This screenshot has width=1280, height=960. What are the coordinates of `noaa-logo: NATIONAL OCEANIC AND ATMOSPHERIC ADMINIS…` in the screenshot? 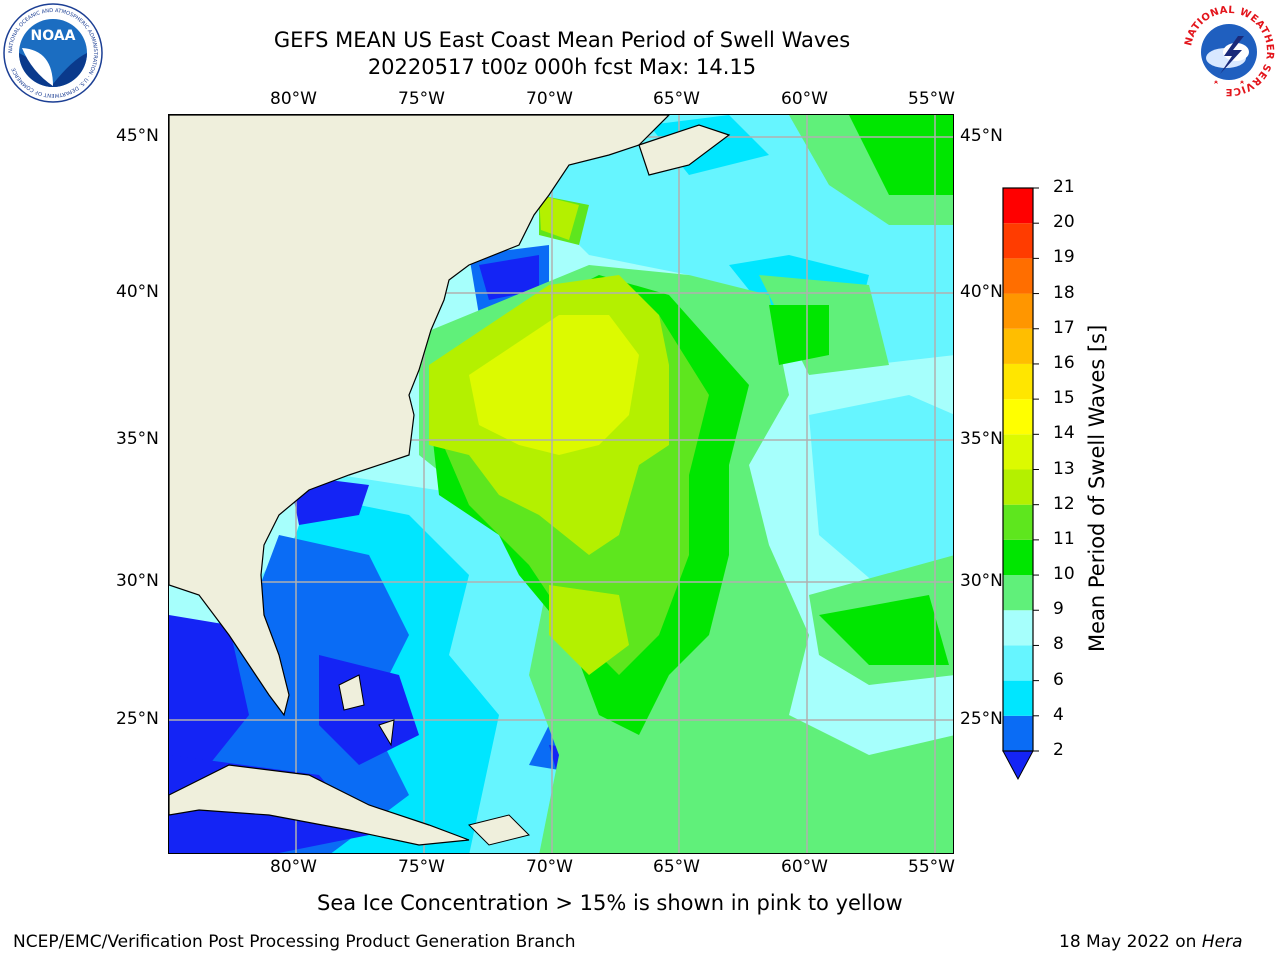 It's located at (53, 53).